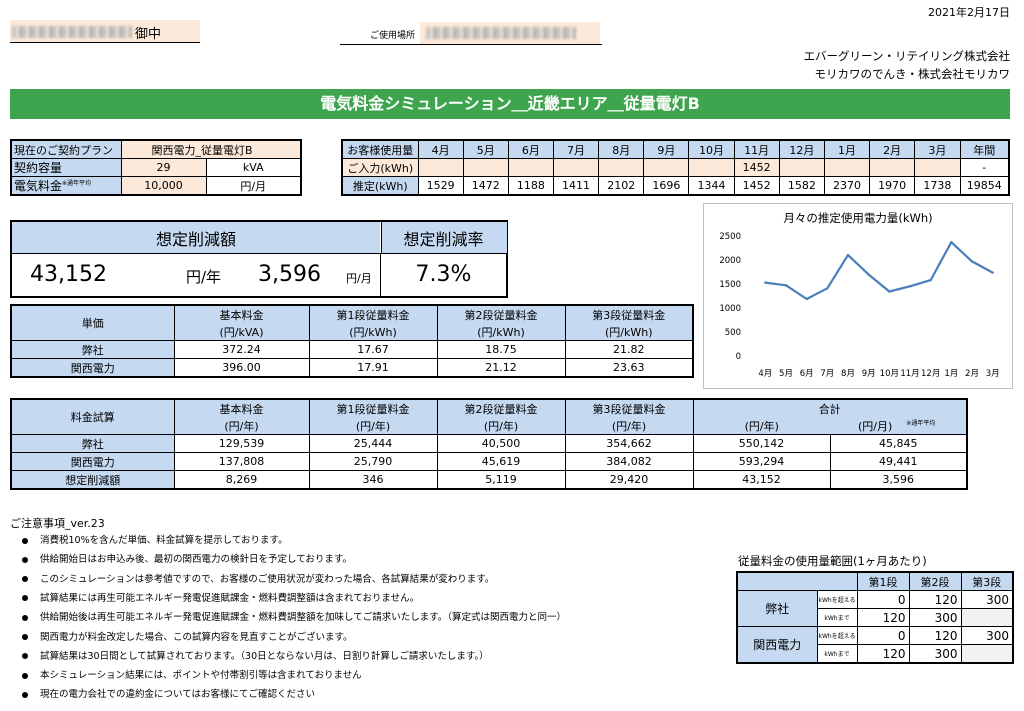 This screenshot has height=711, width=1024. I want to click on unit-price-header: 第2段従量料金, so click(501, 313).